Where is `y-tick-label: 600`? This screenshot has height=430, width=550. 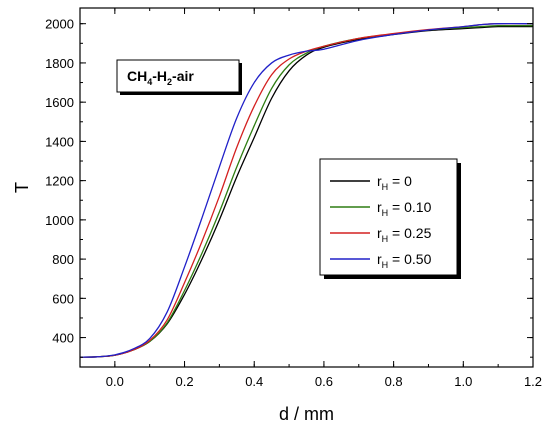
y-tick-label: 600 is located at coordinates (63, 298).